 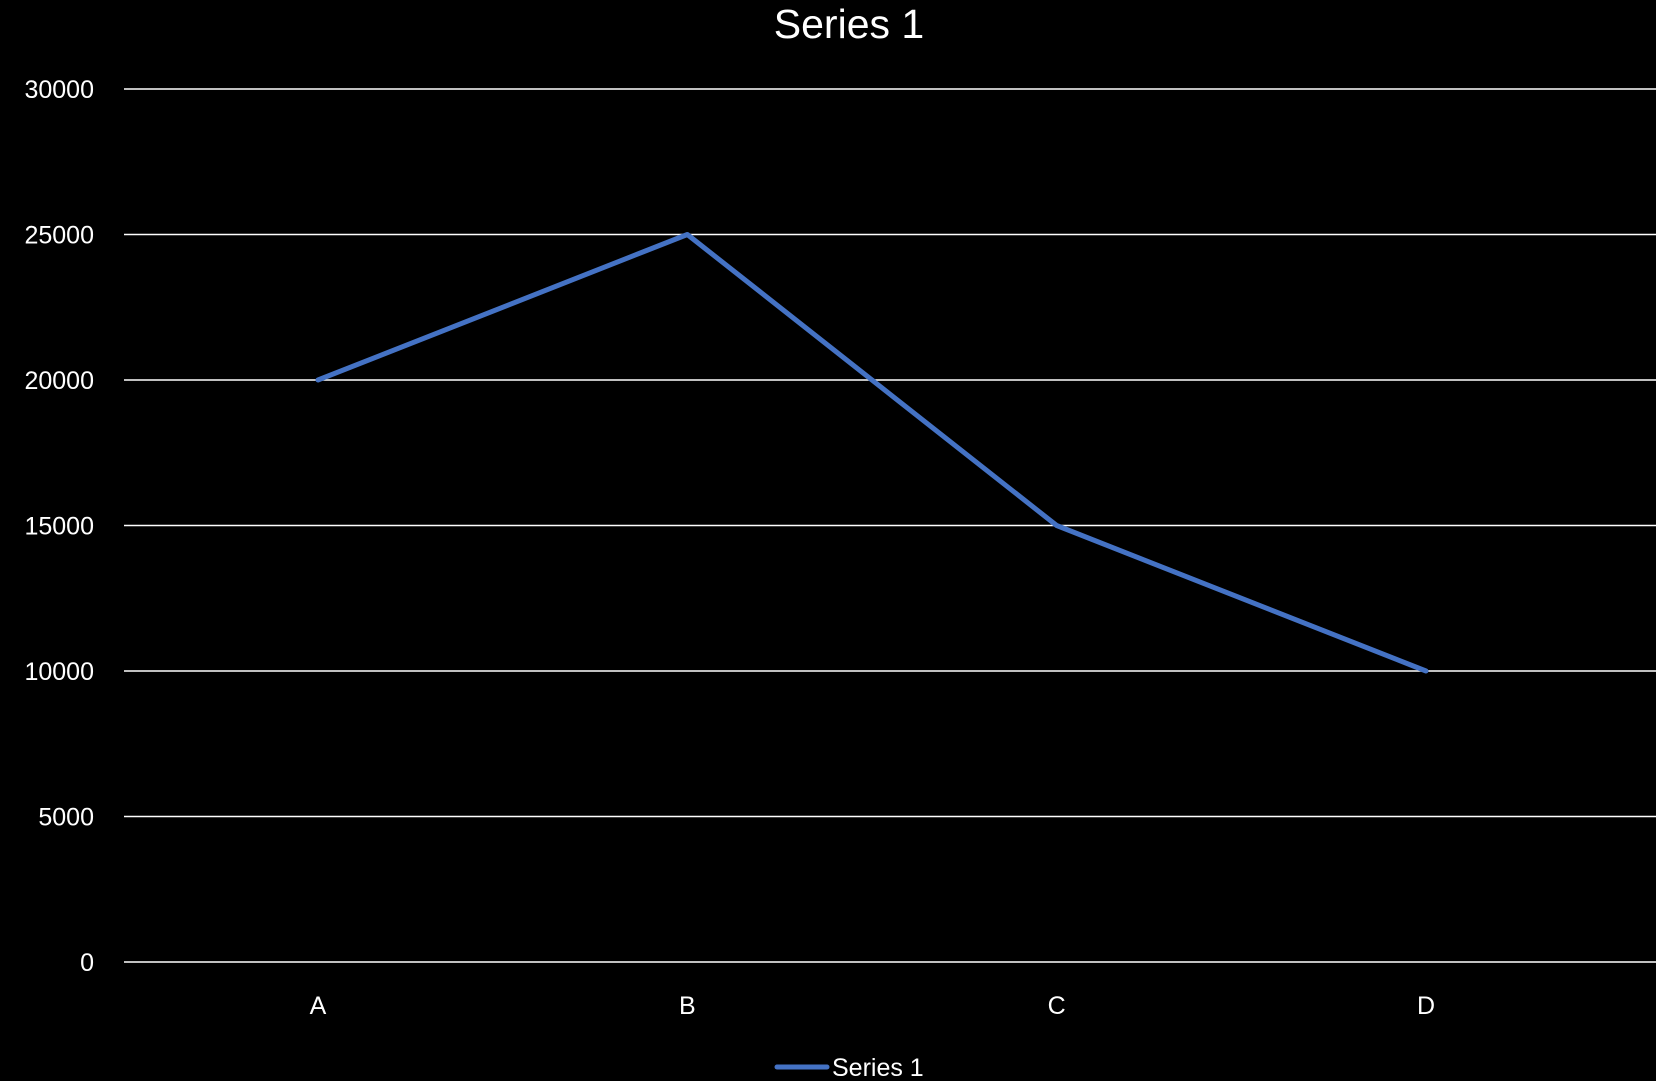 I want to click on y-tick-label: 0, so click(x=87, y=963).